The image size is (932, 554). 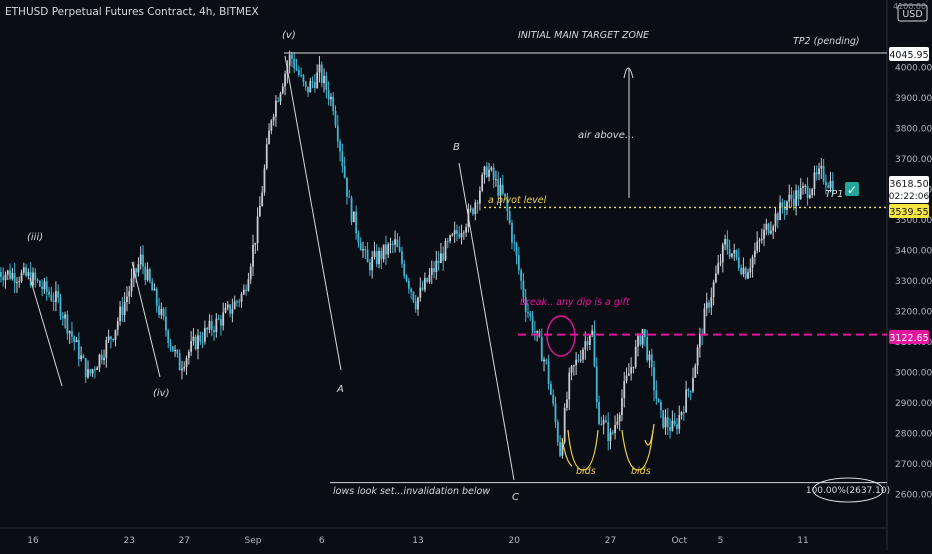 I want to click on price-tick-label: 3200.00, so click(x=913, y=313).